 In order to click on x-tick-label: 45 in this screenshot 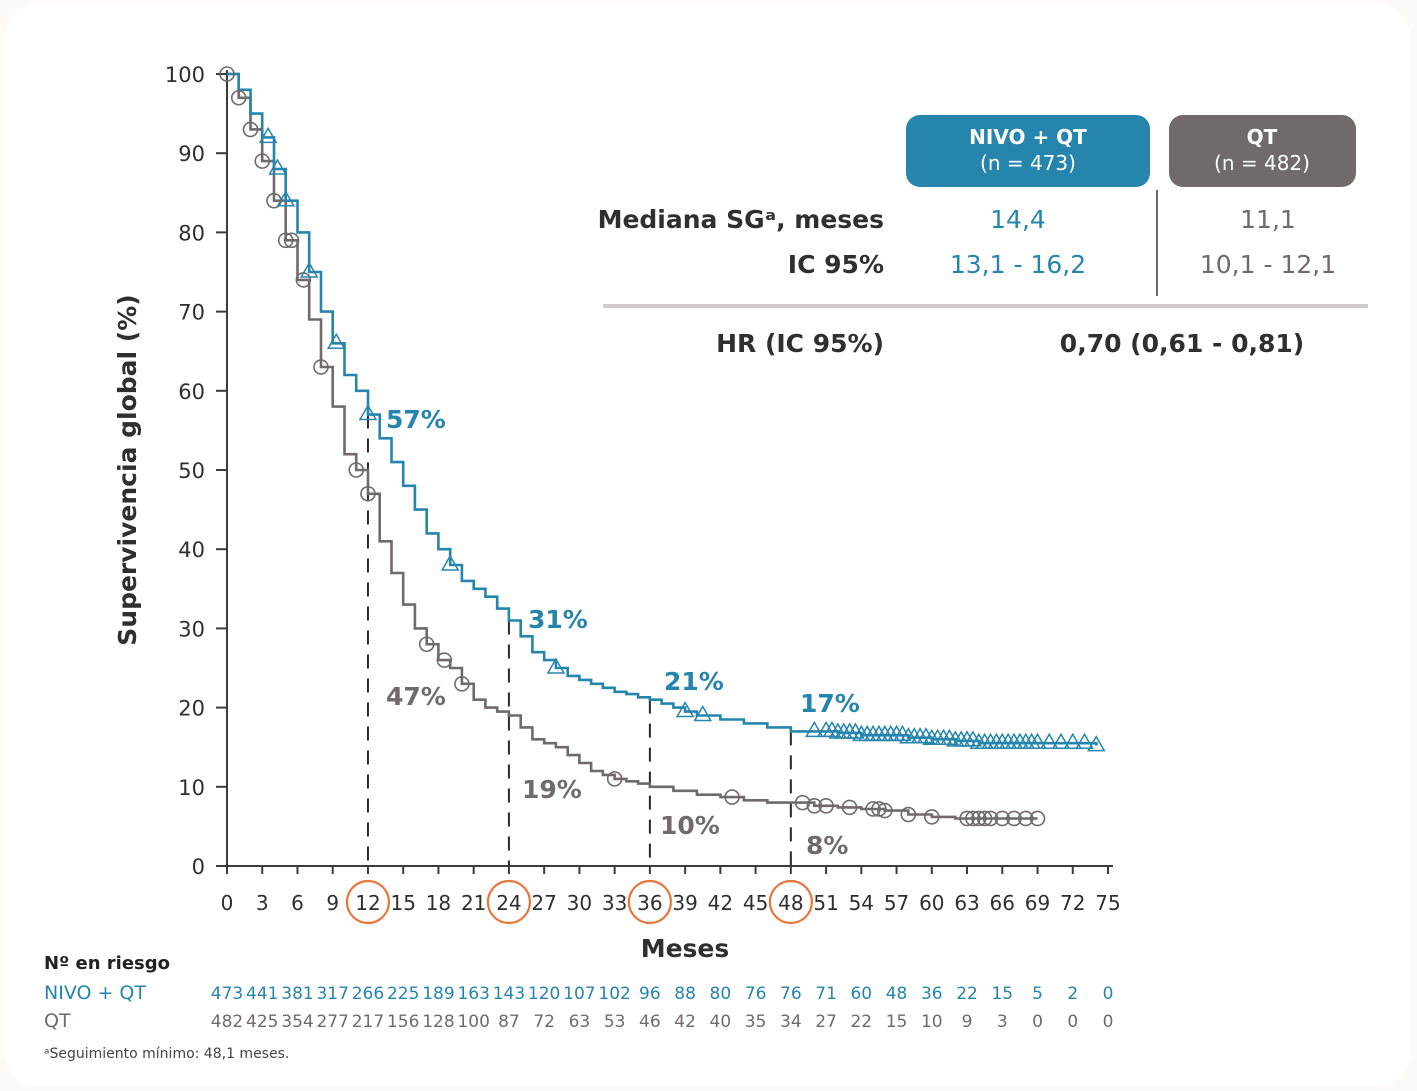, I will do `click(755, 903)`.